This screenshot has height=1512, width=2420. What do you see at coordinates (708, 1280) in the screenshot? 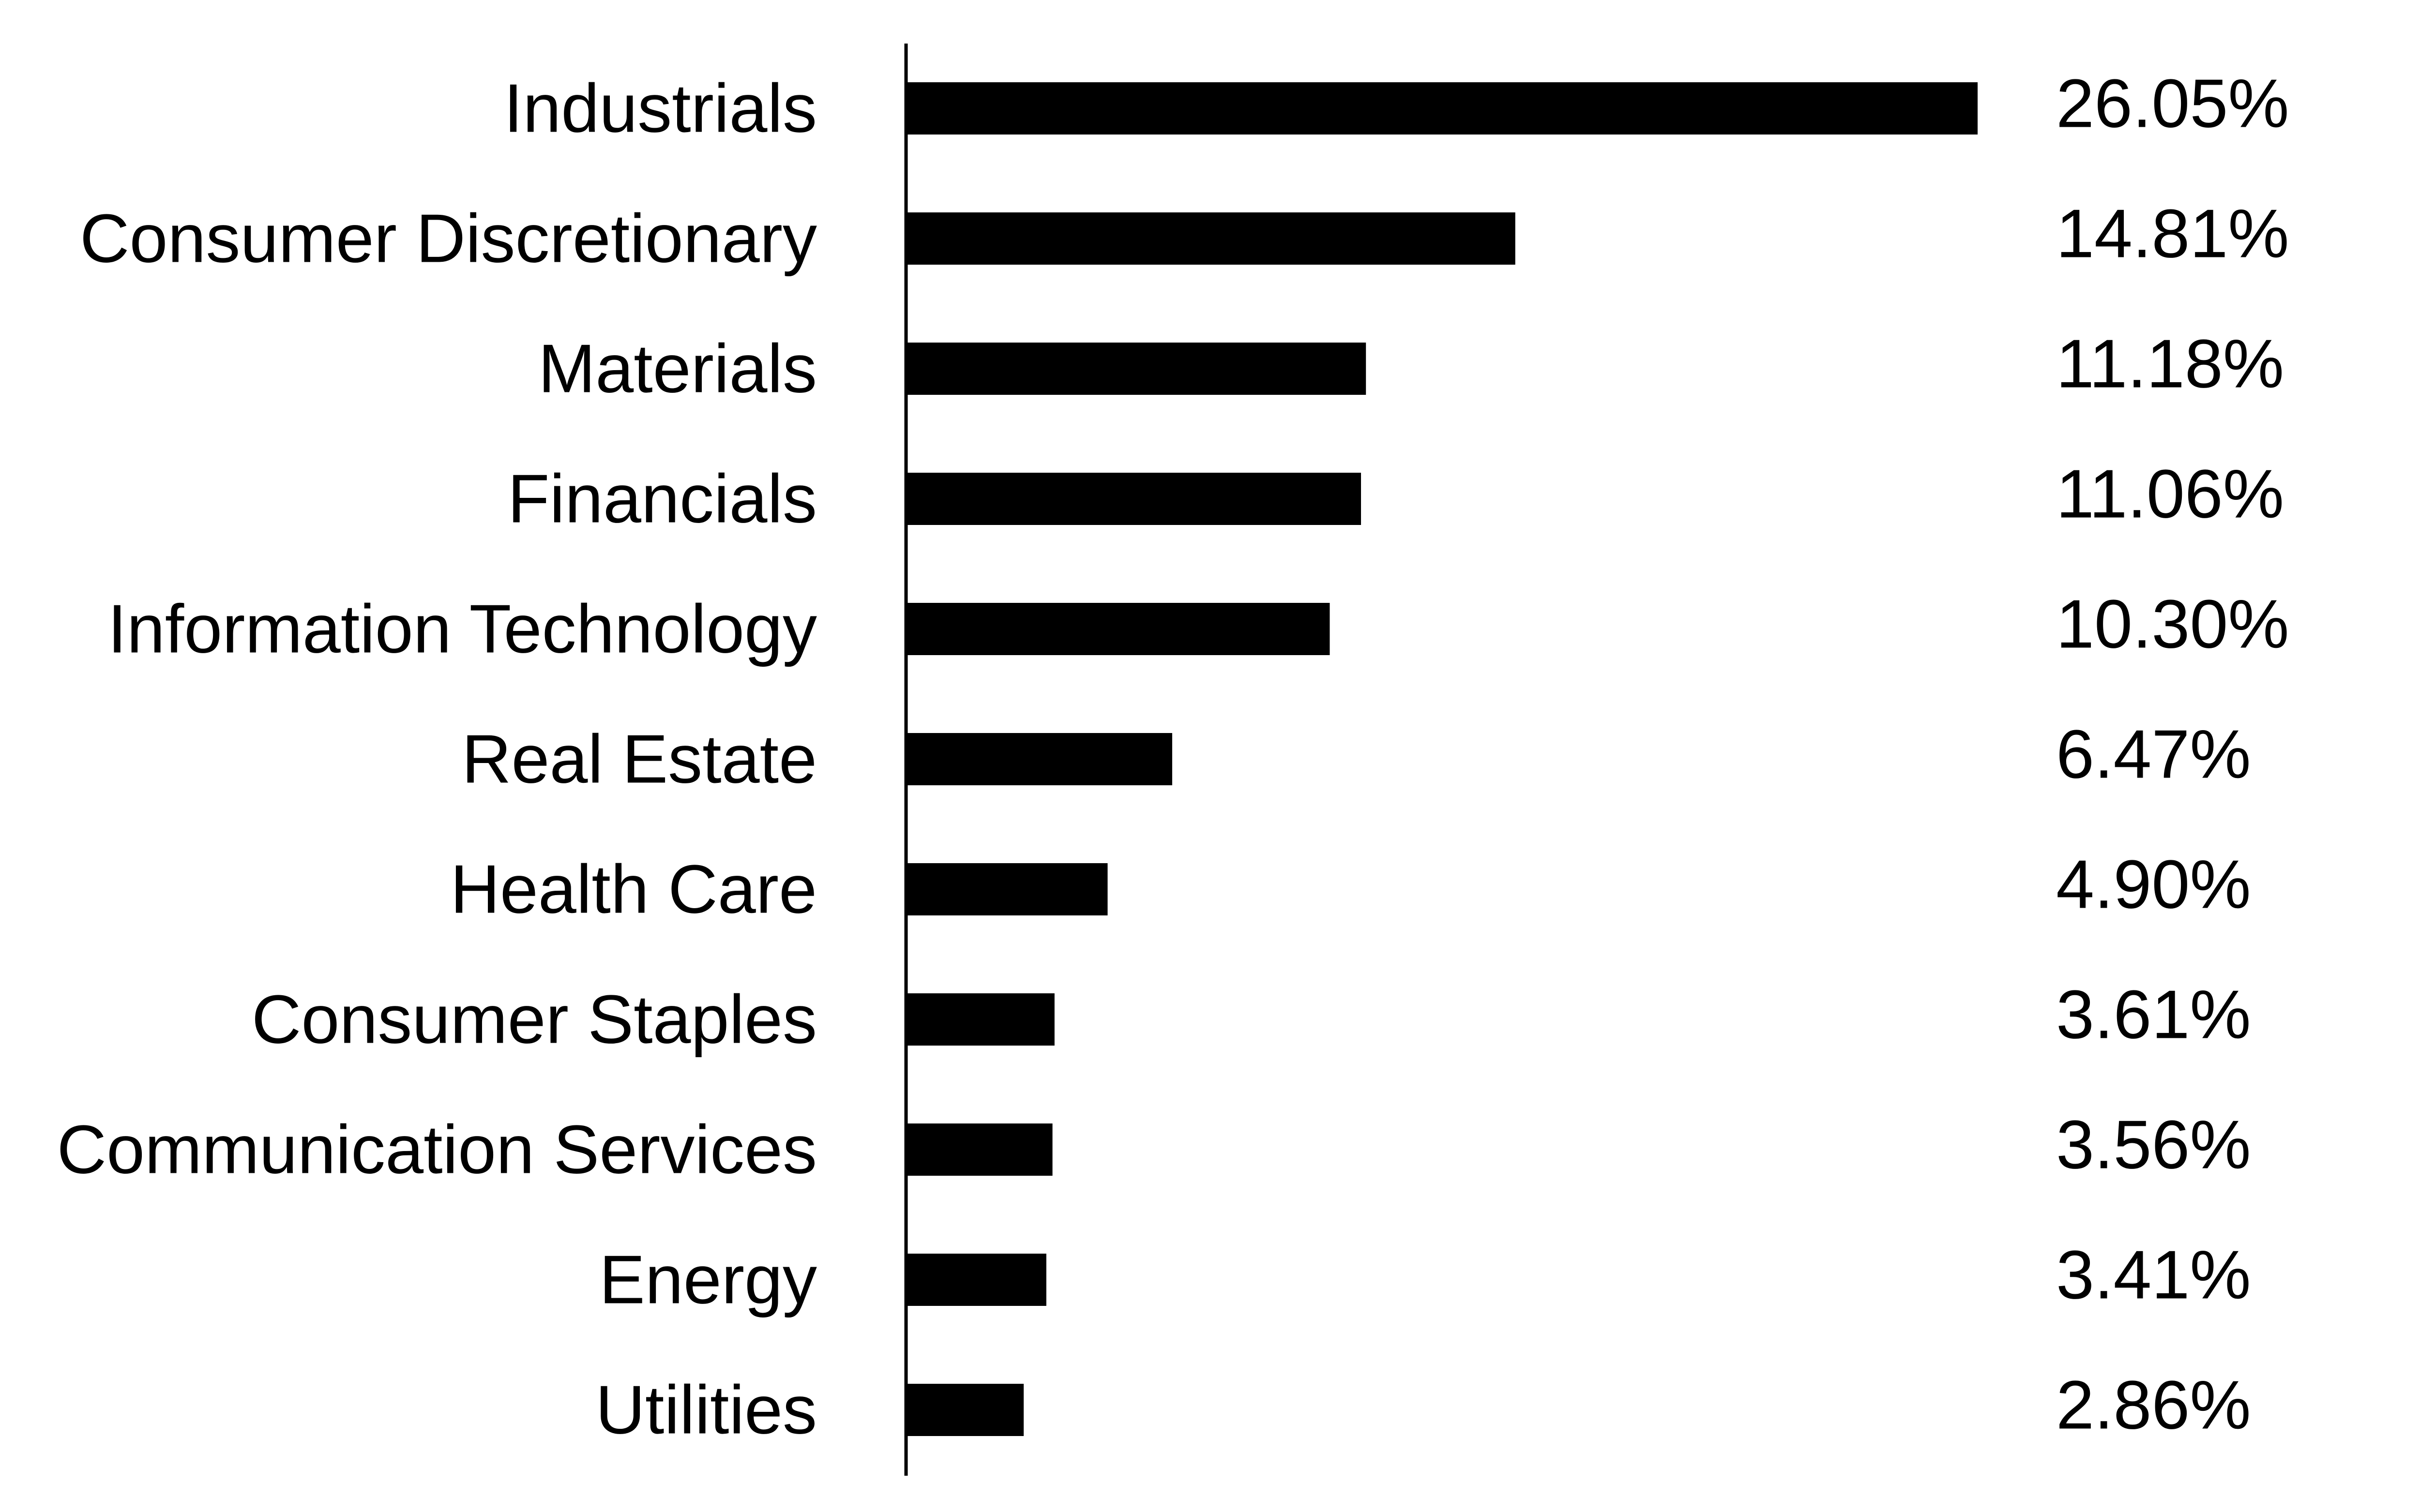
I see `category-label-energy: Energy` at bounding box center [708, 1280].